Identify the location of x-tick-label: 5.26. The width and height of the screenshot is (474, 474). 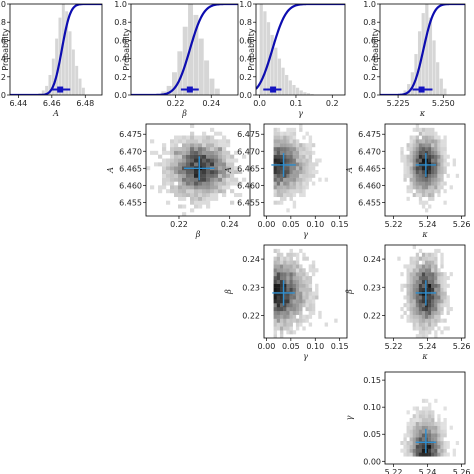
(462, 346).